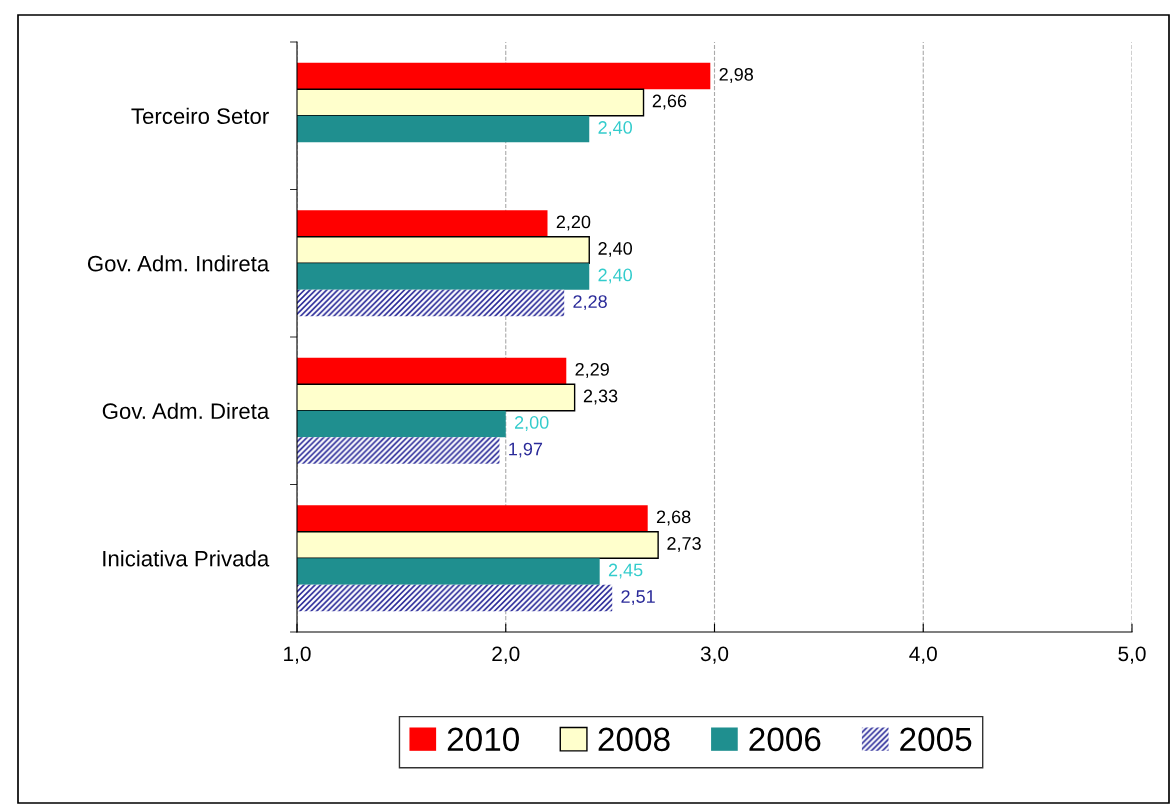 The width and height of the screenshot is (1171, 805). I want to click on legend-label: 2010, so click(483, 739).